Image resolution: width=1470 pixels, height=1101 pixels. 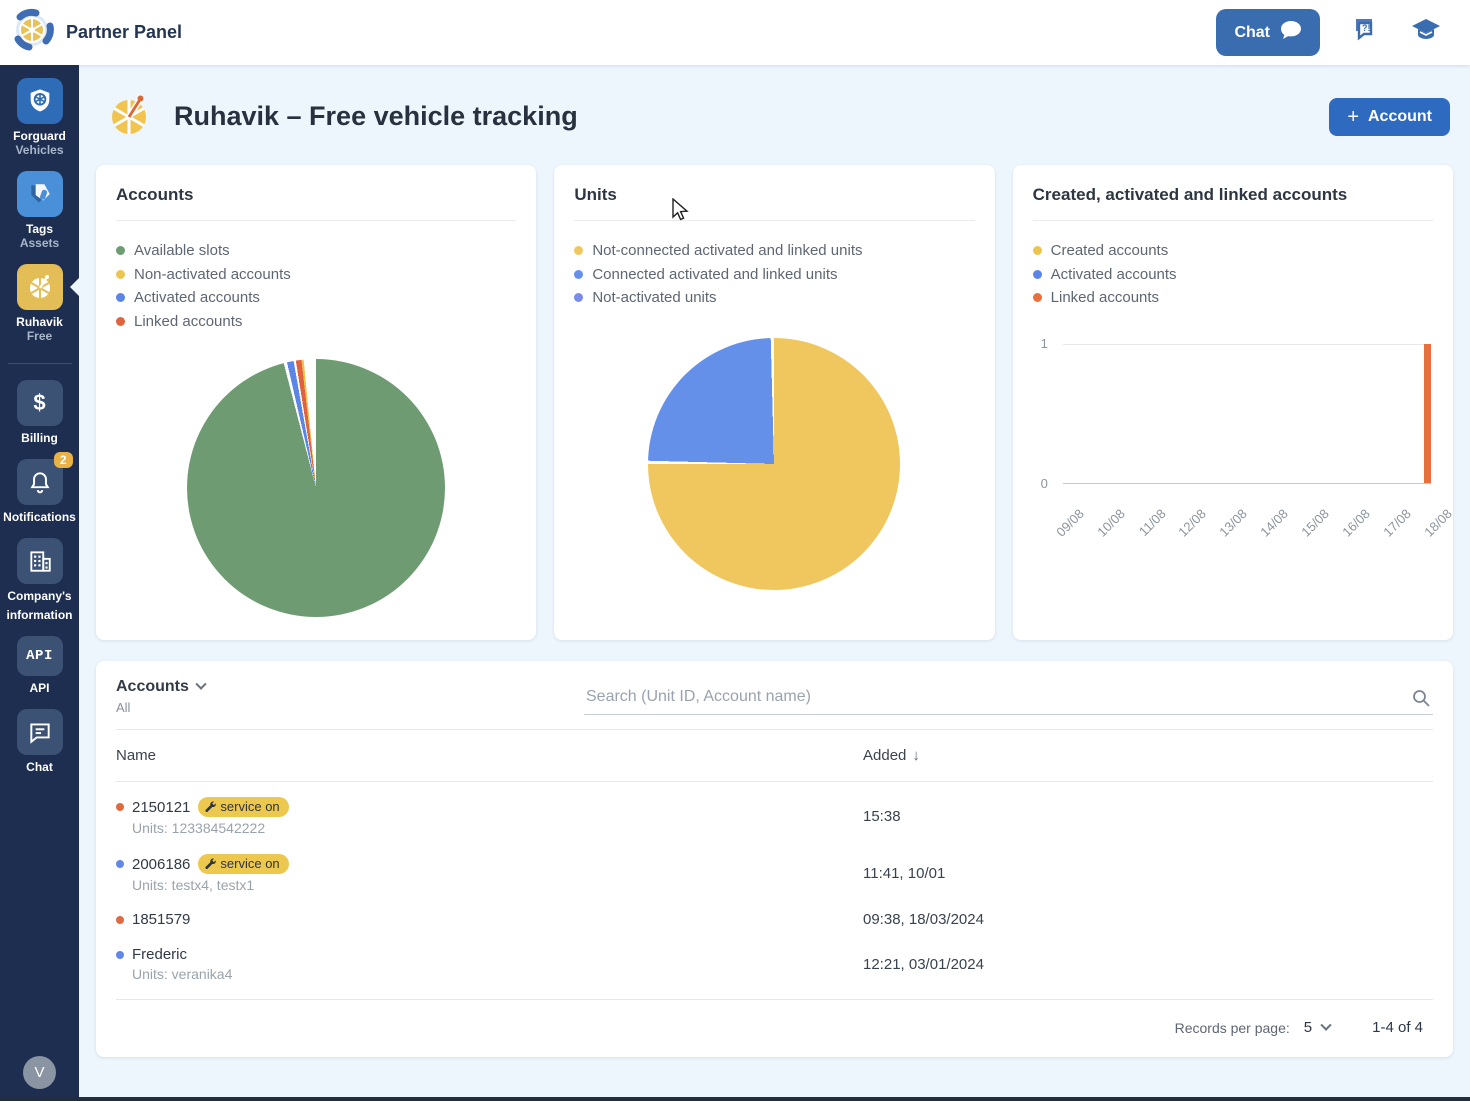 What do you see at coordinates (39, 194) in the screenshot?
I see `tags-icon` at bounding box center [39, 194].